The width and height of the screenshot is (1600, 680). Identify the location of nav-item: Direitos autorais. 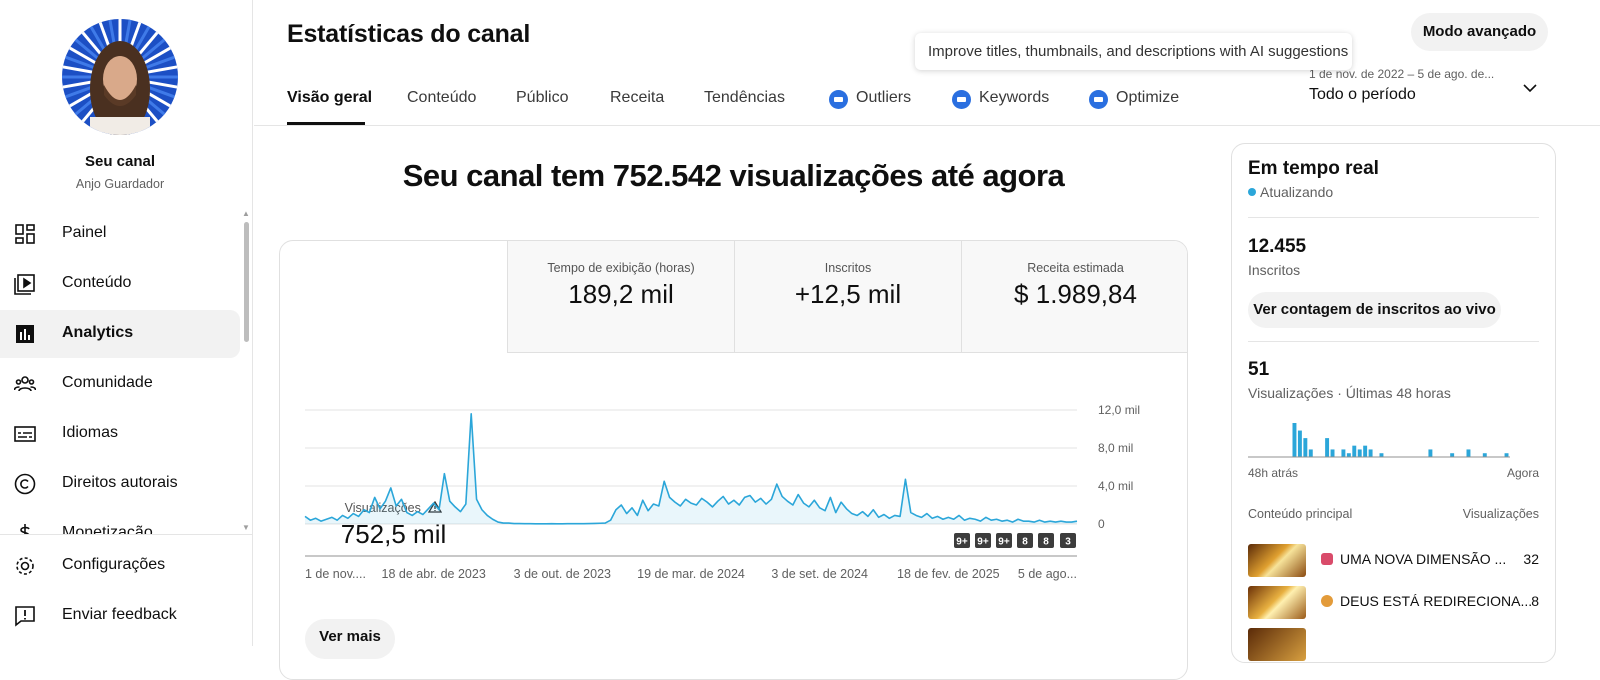
(120, 484).